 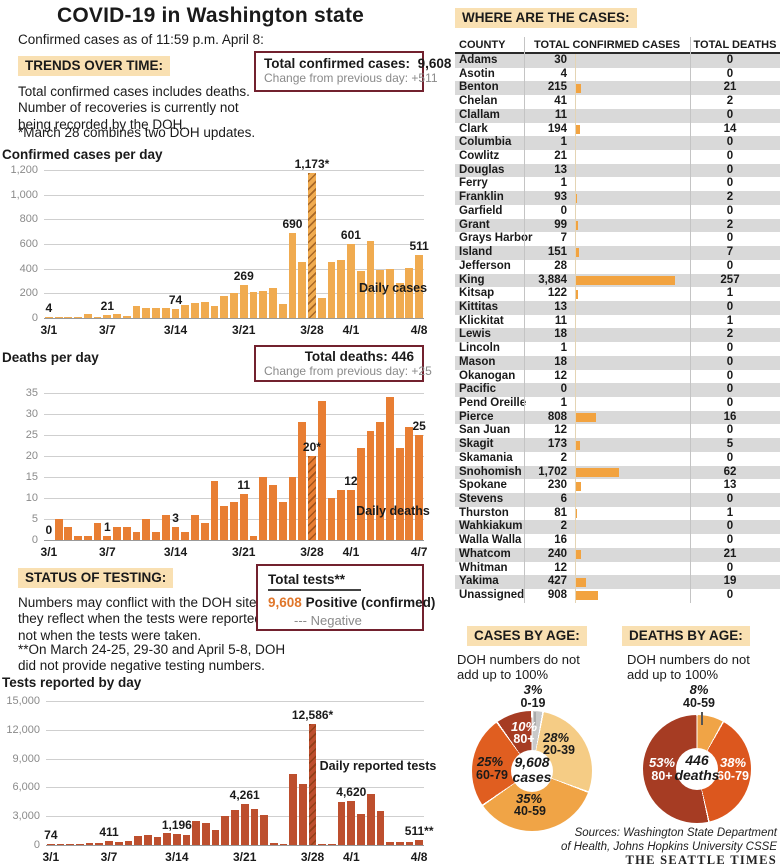 I want to click on table-row: Chelan 41 2, so click(x=617, y=102).